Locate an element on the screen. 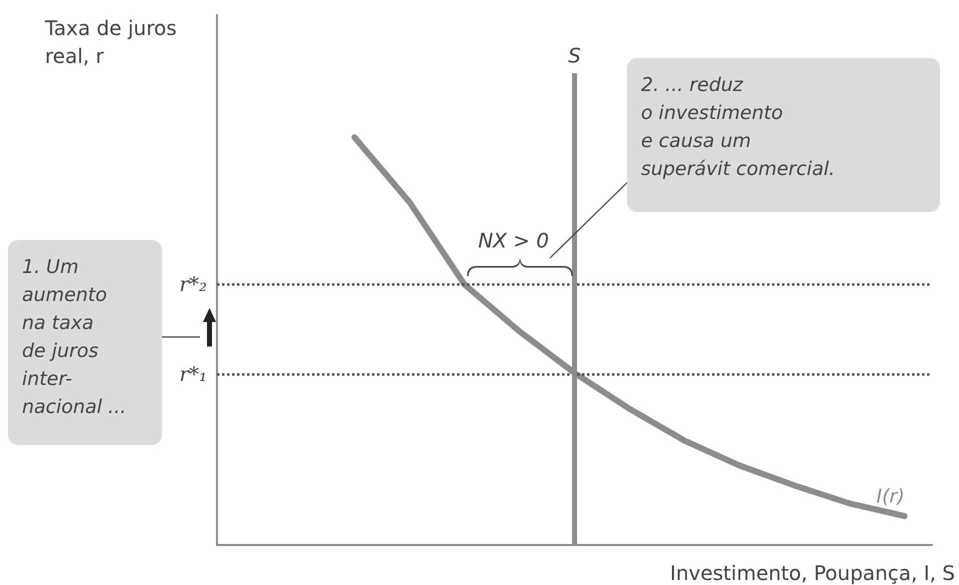  annotation: NX > 0 is located at coordinates (513, 240).